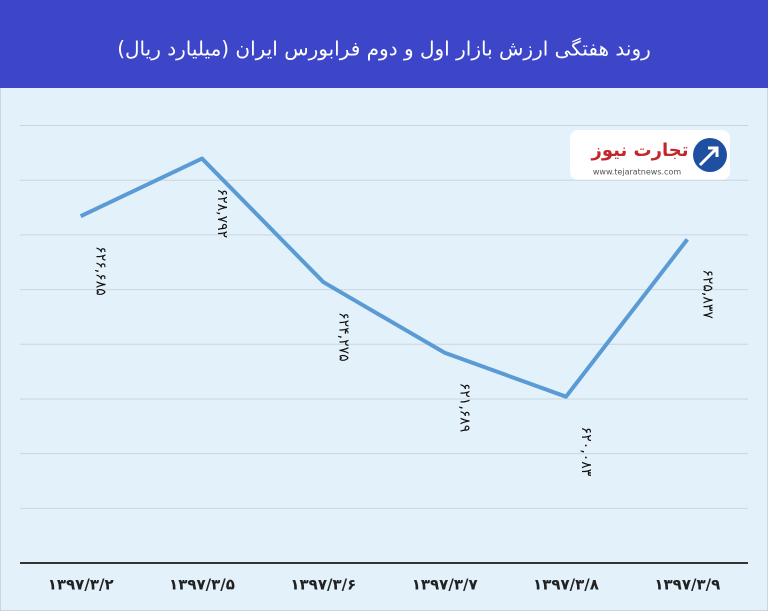 This screenshot has height=615, width=768. I want to click on x-tick-label: ۱۳۹۷/۳/۹, so click(687, 585).